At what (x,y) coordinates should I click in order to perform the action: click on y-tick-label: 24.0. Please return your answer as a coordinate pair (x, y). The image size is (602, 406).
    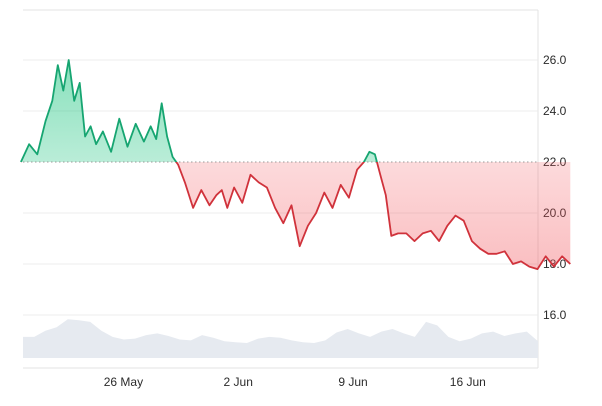
    Looking at the image, I should click on (555, 111).